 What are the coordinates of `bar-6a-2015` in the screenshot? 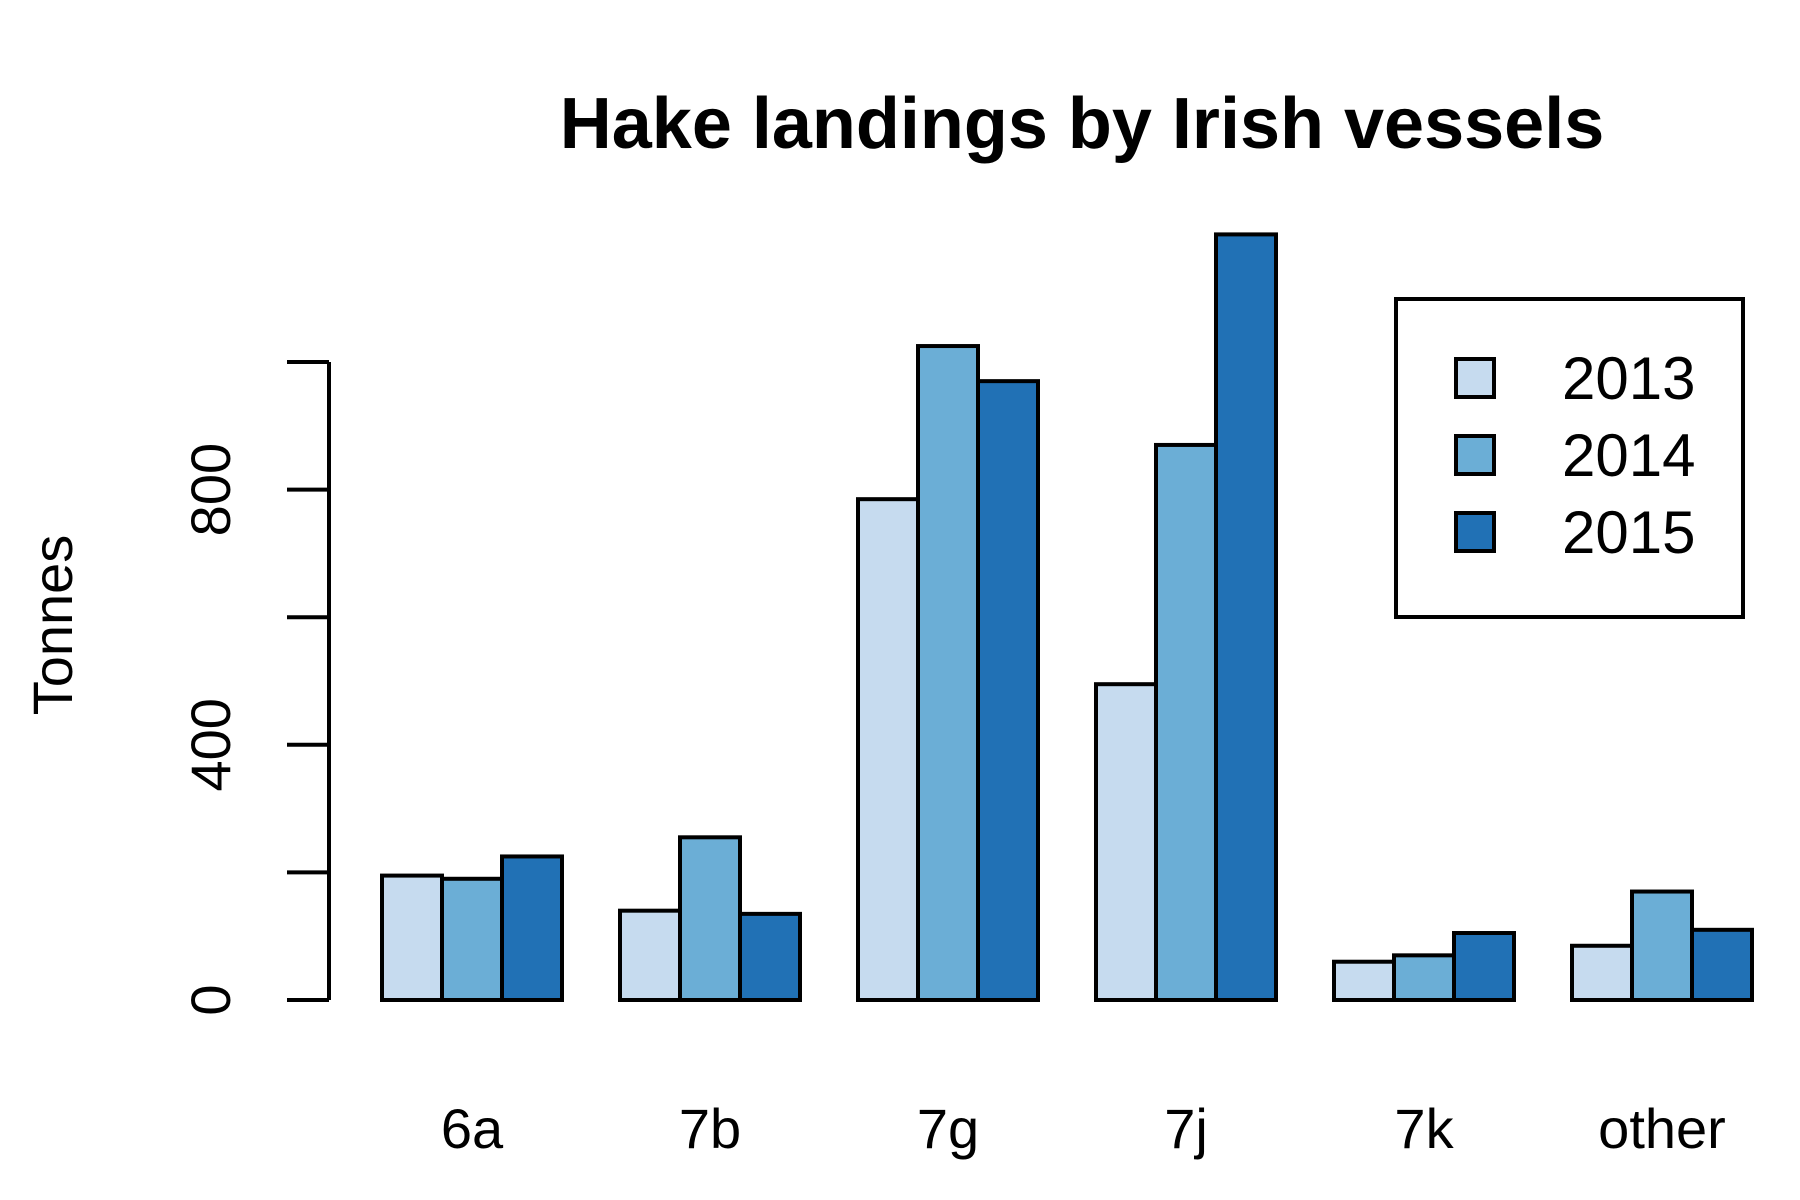 It's located at (532, 928).